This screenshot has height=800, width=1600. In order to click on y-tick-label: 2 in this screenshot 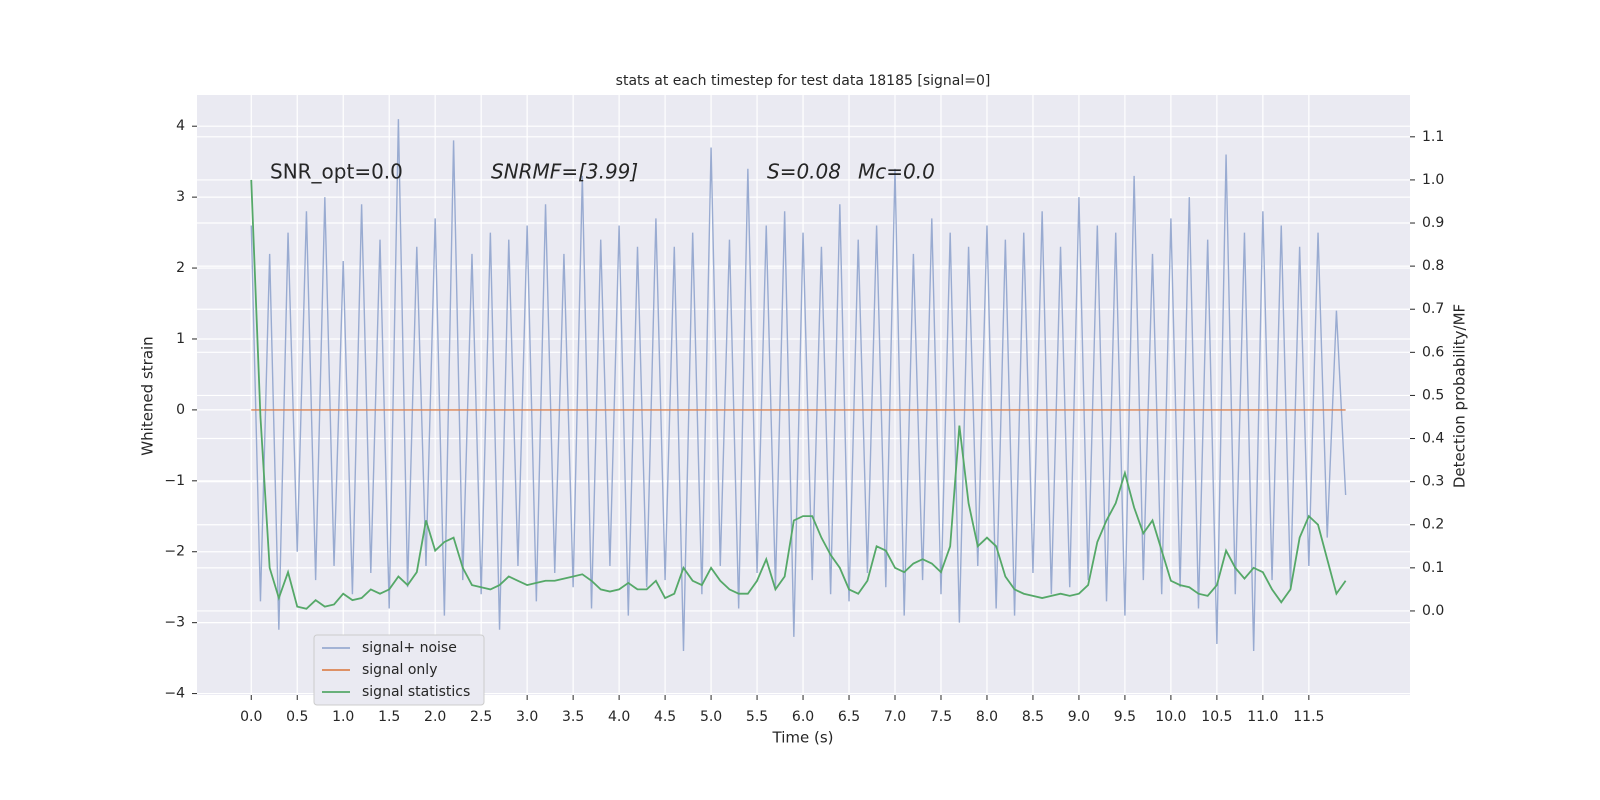, I will do `click(180, 268)`.